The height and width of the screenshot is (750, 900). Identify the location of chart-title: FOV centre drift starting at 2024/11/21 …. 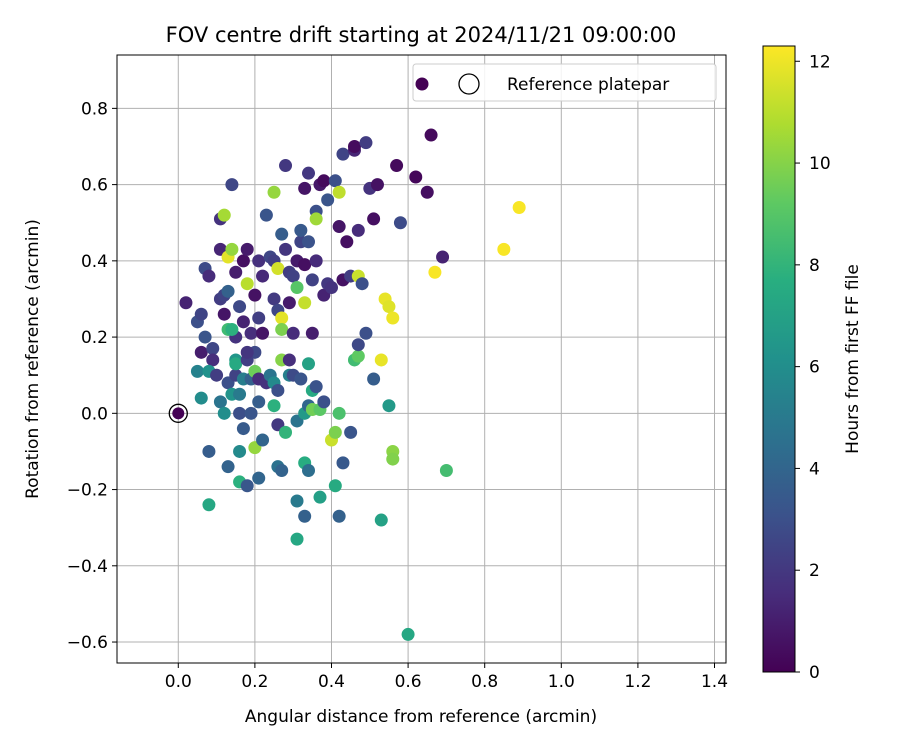
(421, 35).